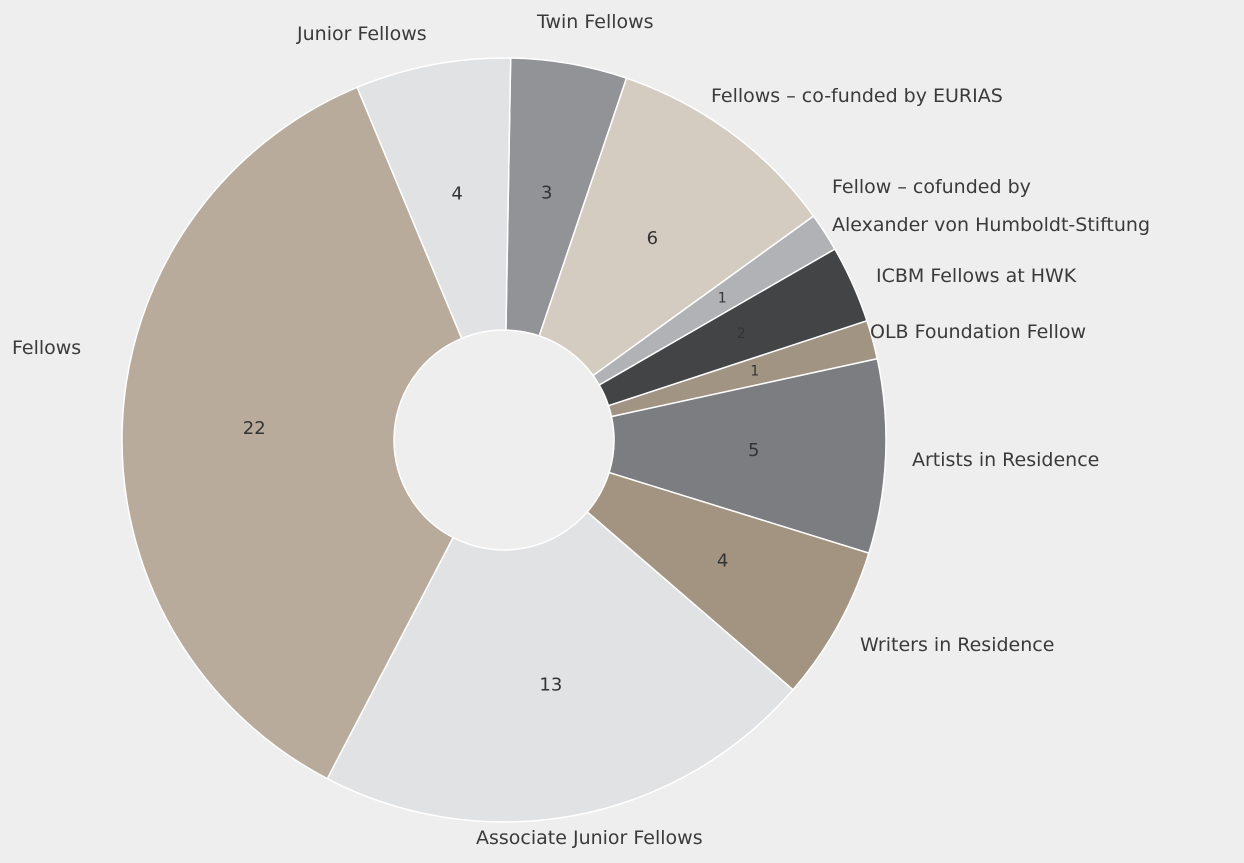 This screenshot has width=1244, height=863. What do you see at coordinates (47, 348) in the screenshot?
I see `slice-label: Fellows` at bounding box center [47, 348].